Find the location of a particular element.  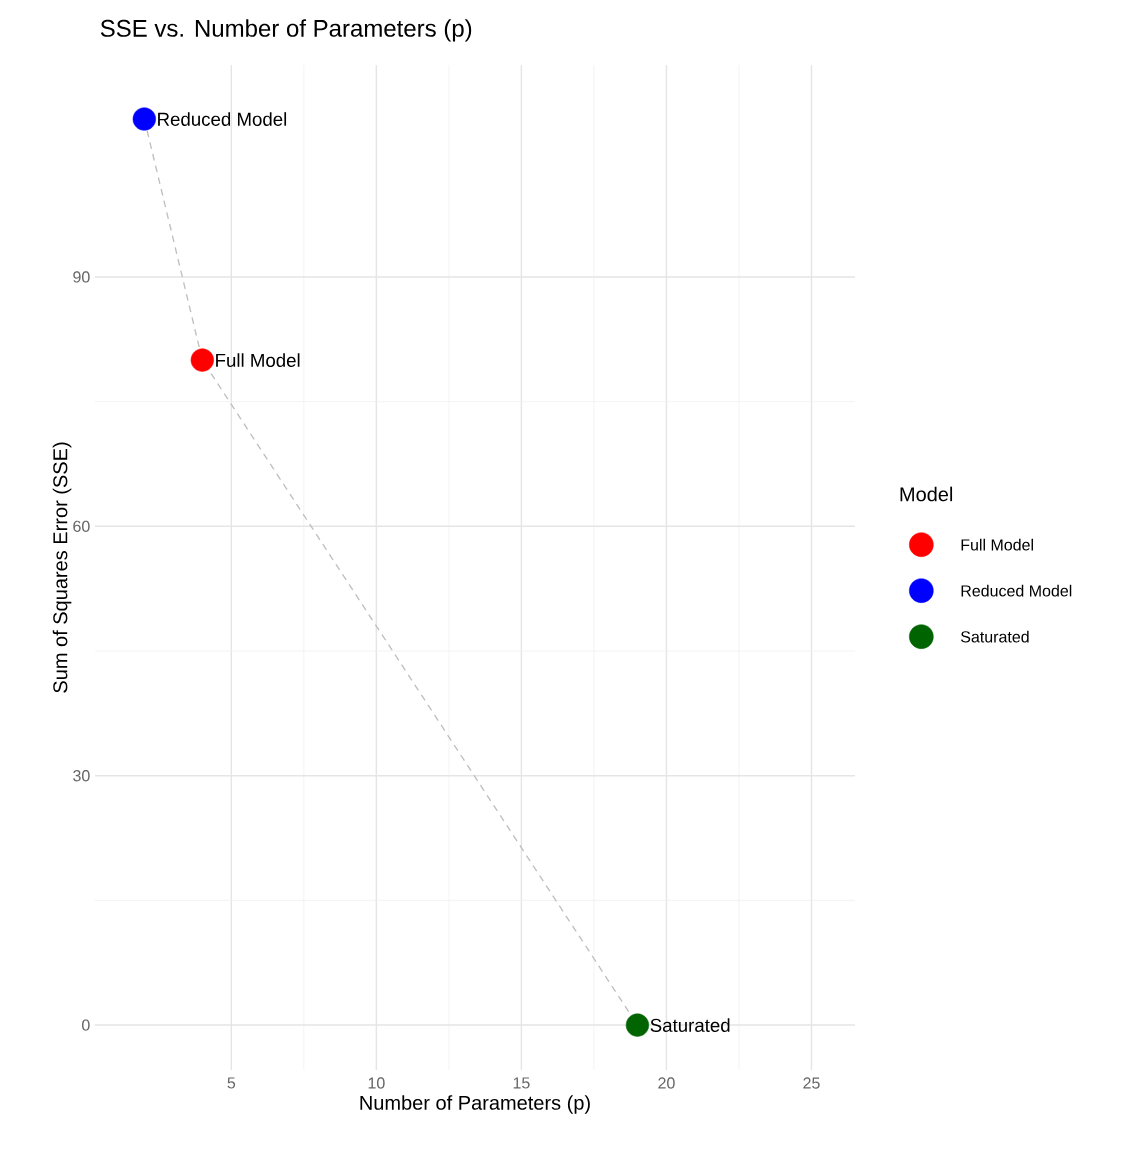

y-axis-title: Sum of Squares Error (SSE) is located at coordinates (62, 567).